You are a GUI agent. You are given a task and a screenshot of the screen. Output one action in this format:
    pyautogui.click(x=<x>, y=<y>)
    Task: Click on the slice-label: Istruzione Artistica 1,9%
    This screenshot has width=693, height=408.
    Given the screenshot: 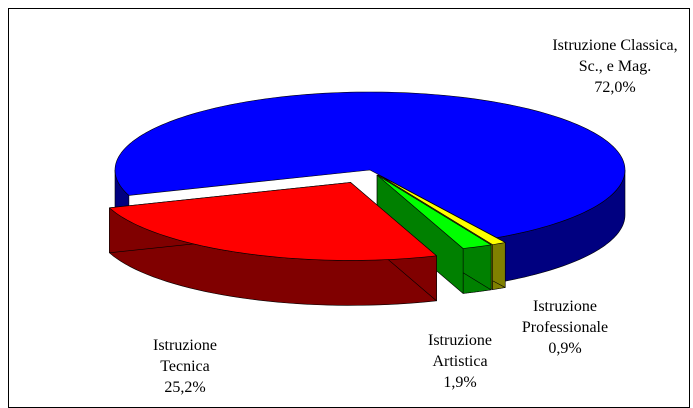 What is the action you would take?
    pyautogui.click(x=460, y=361)
    